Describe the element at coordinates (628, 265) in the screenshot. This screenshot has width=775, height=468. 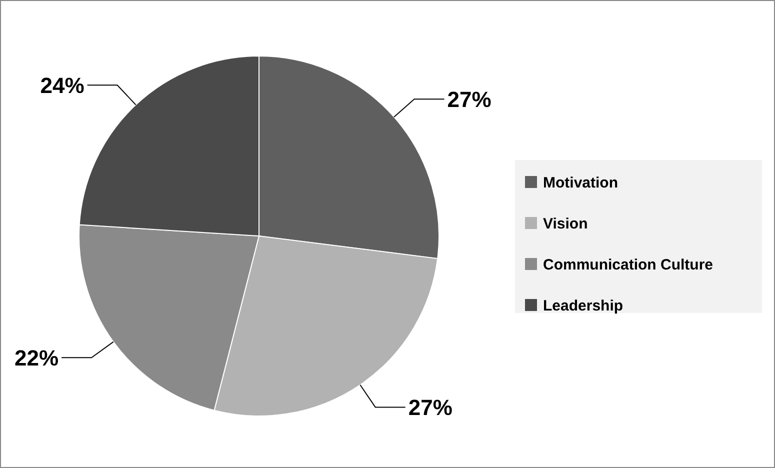
I see `legend-label: Communication Culture` at that location.